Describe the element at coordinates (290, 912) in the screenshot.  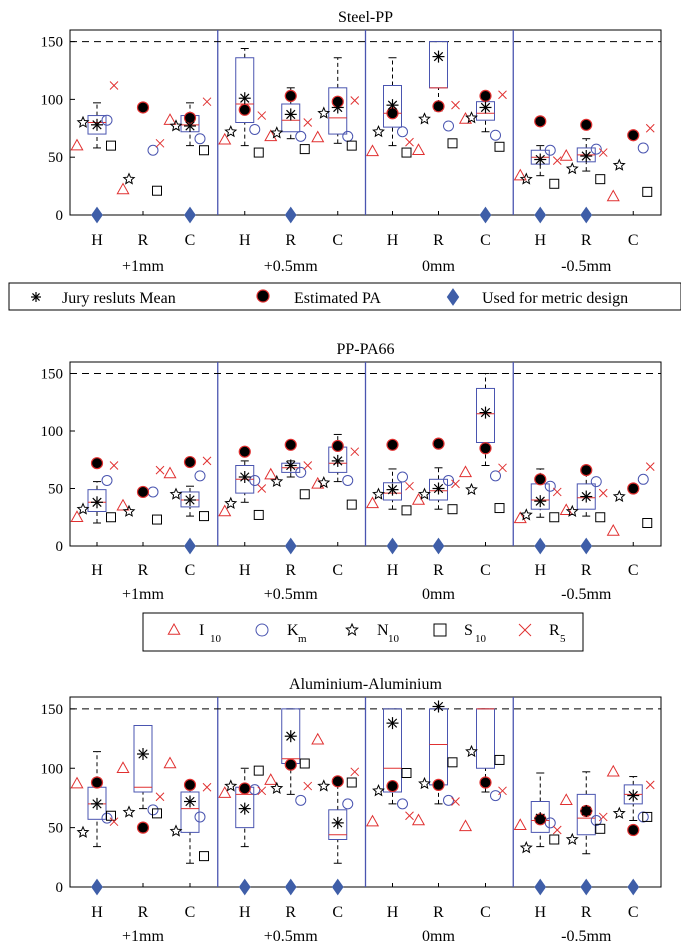
I see `x-tick-label: R` at that location.